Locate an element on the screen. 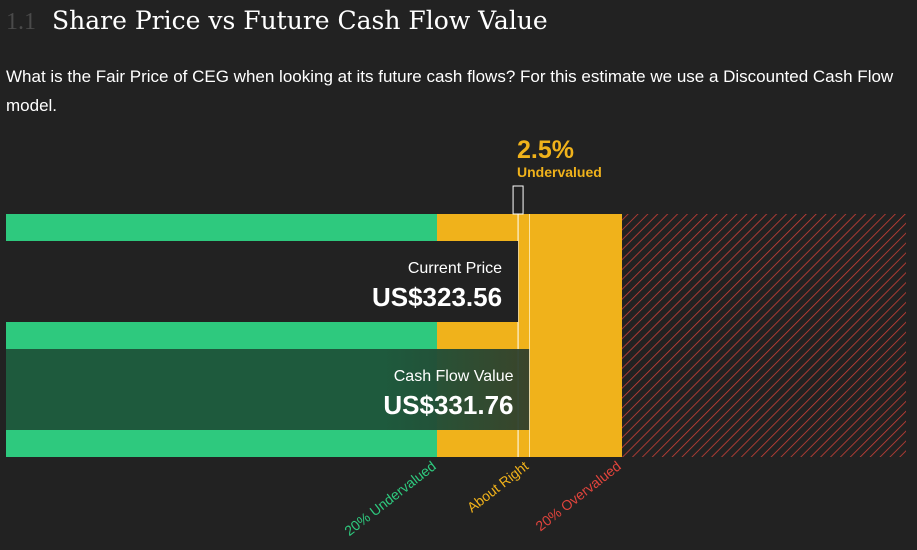  zone-label-undervalued: 20% Undervalued is located at coordinates (390, 498).